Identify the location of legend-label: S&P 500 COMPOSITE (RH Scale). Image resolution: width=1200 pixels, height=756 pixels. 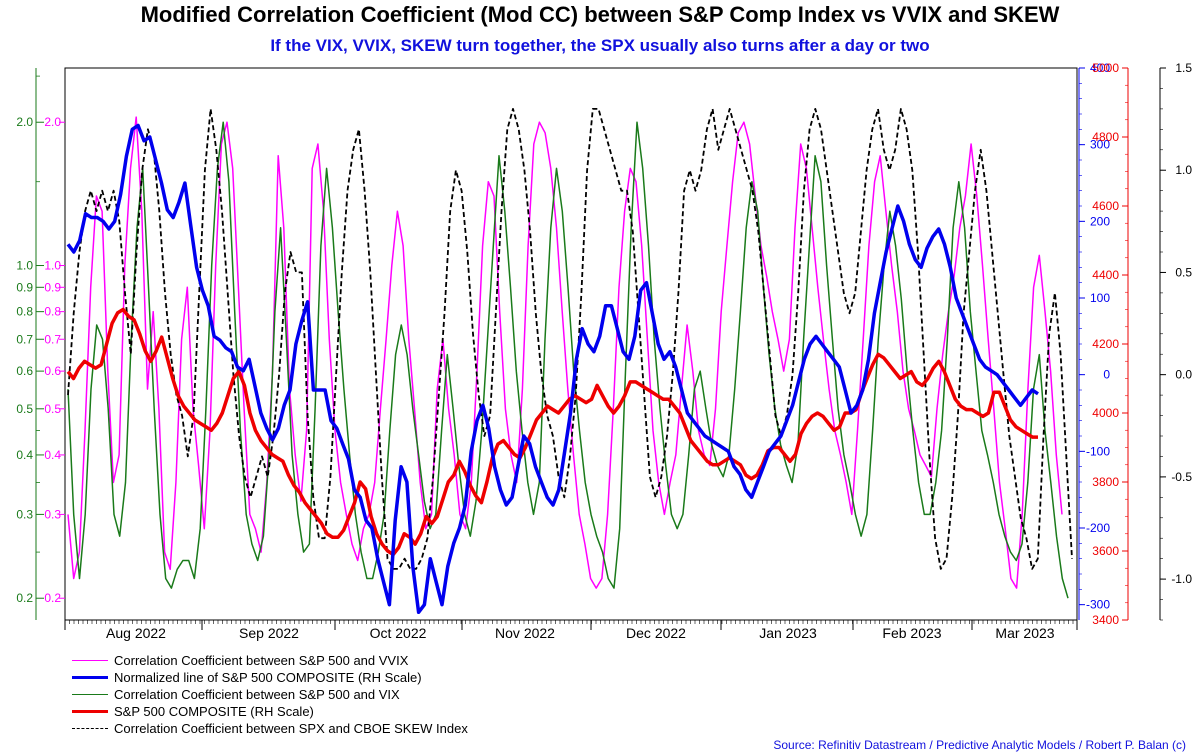
(214, 711).